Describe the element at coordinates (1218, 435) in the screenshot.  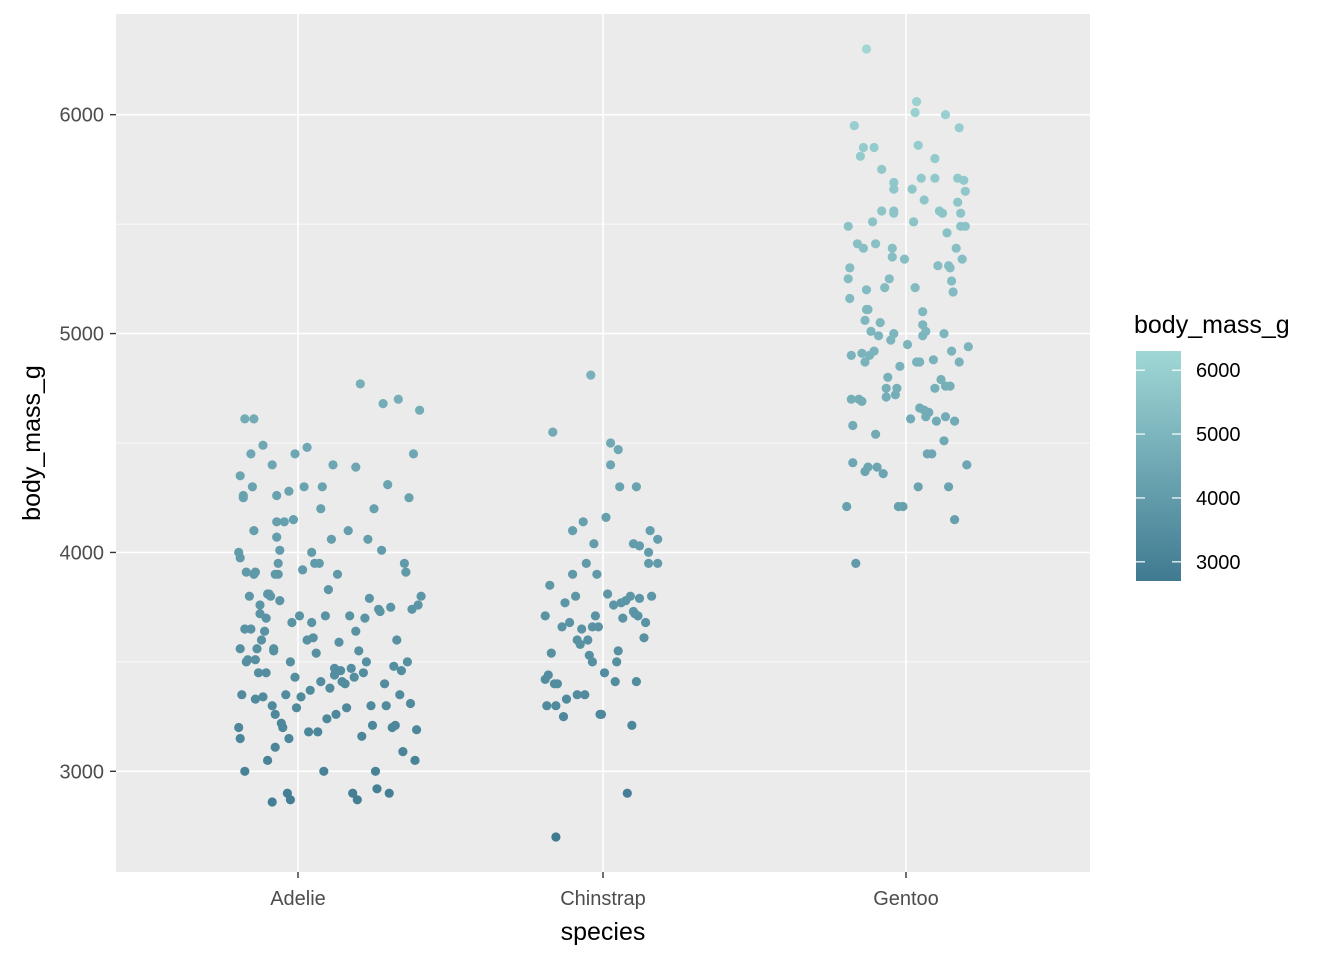
I see `legend-tick-label: 5000` at that location.